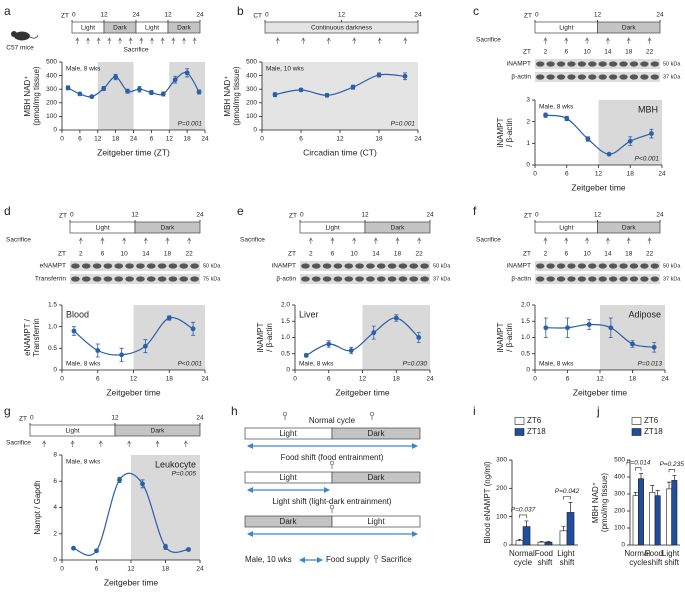 This screenshot has width=685, height=594. What do you see at coordinates (102, 228) in the screenshot?
I see `phase-label: Light` at bounding box center [102, 228].